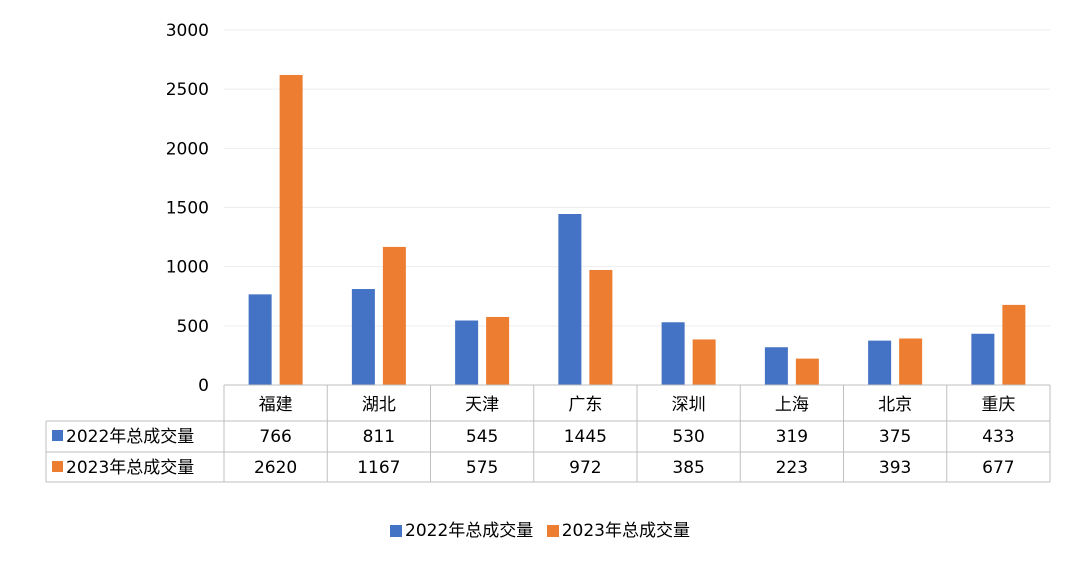 The width and height of the screenshot is (1080, 566). Describe the element at coordinates (396, 531) in the screenshot. I see `legend-swatch-2022` at that location.